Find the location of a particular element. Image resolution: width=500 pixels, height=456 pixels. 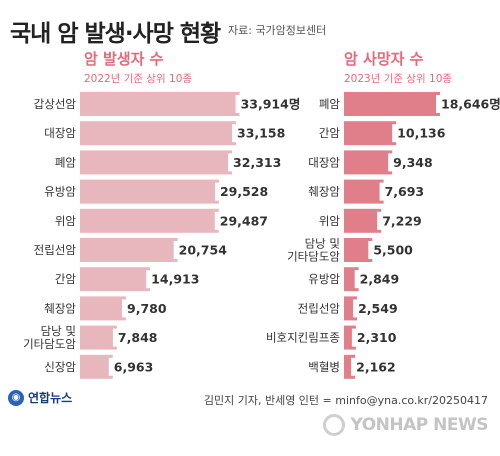

mortality-value-label: 9,348 is located at coordinates (413, 162).